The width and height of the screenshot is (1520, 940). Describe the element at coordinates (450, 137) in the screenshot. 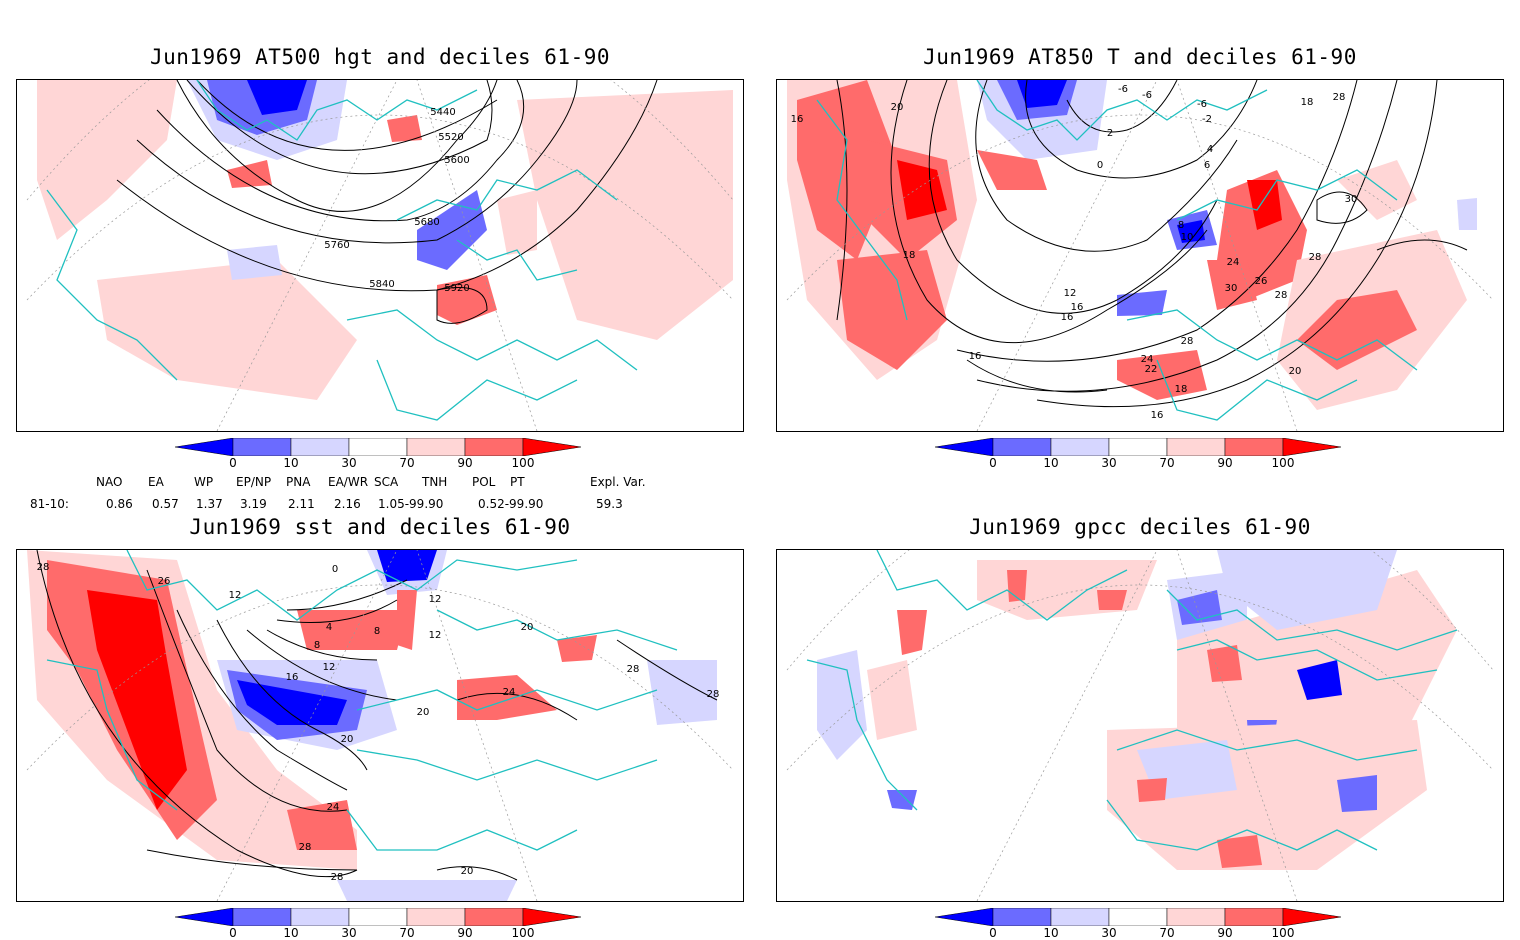

I see `contour-label: 5520` at that location.